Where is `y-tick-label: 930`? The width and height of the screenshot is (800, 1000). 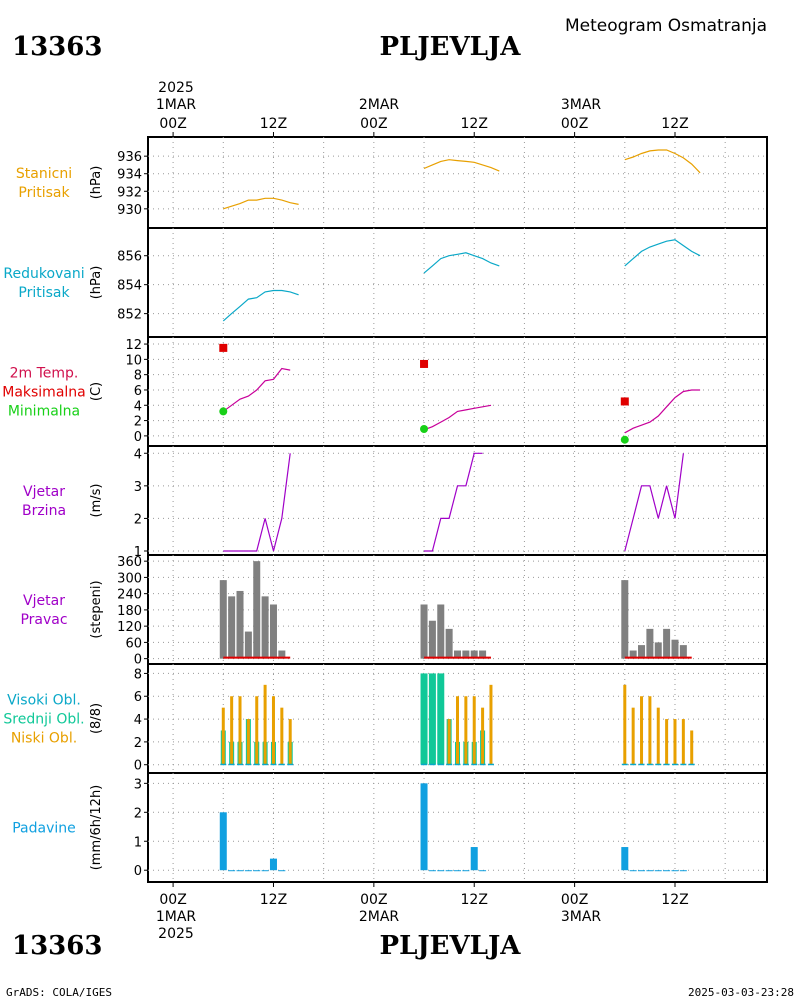
y-tick-label: 930 is located at coordinates (129, 210).